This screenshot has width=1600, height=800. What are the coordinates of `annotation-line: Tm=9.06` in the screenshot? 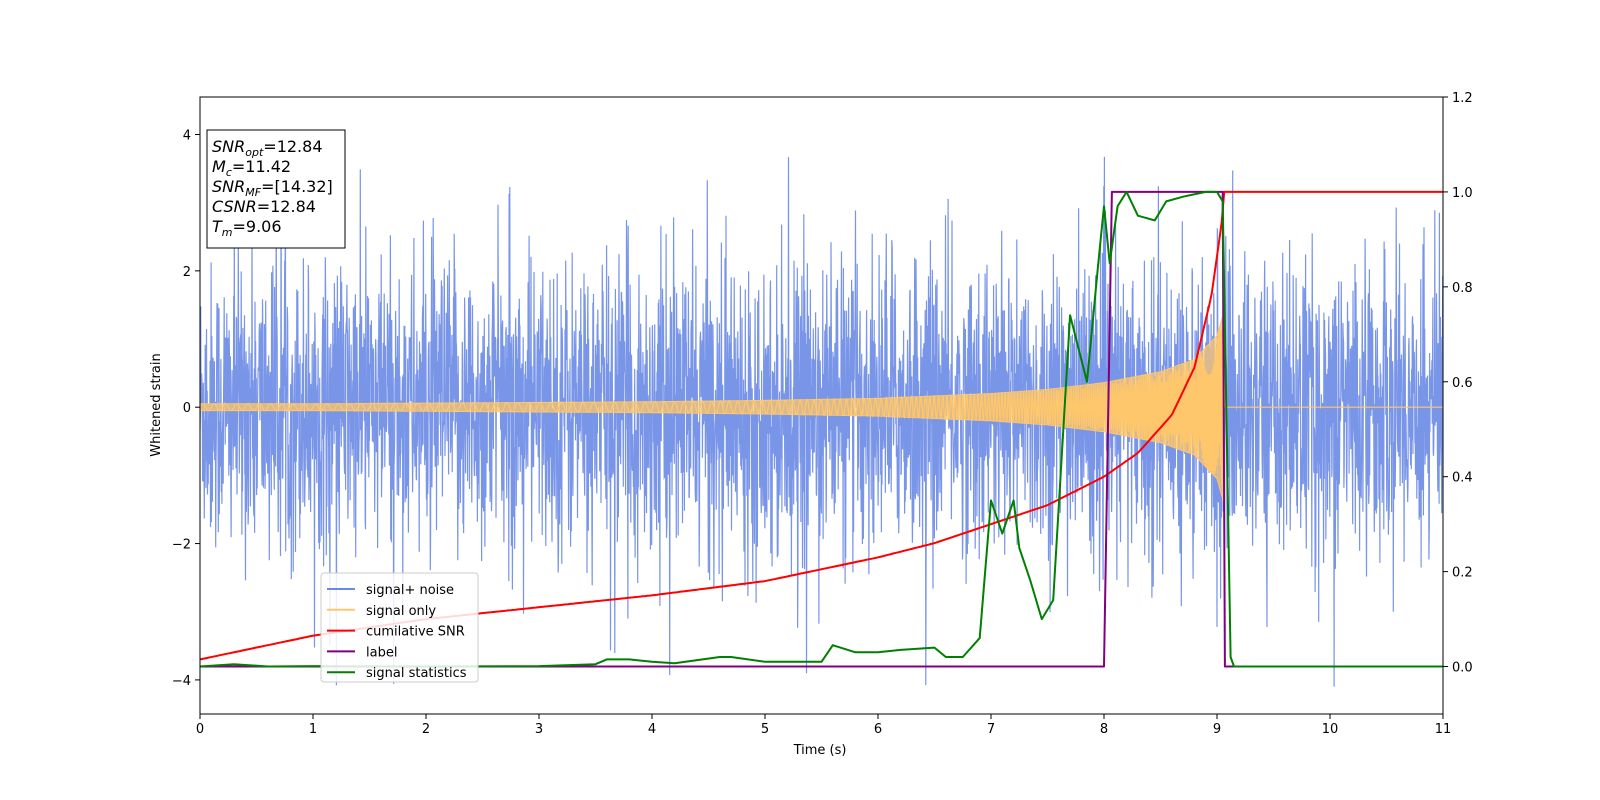 It's located at (247, 228).